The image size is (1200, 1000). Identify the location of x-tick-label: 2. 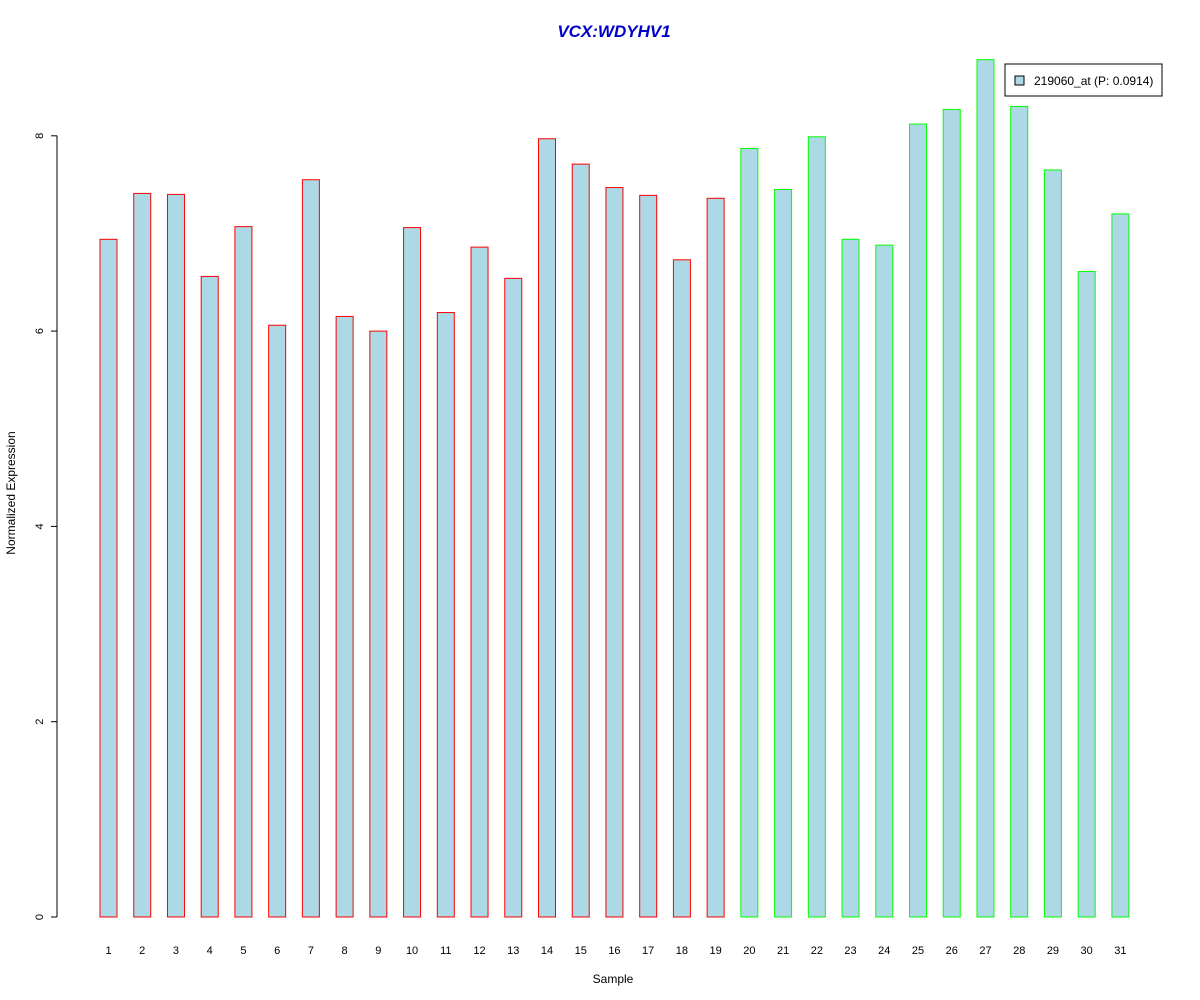
(142, 951).